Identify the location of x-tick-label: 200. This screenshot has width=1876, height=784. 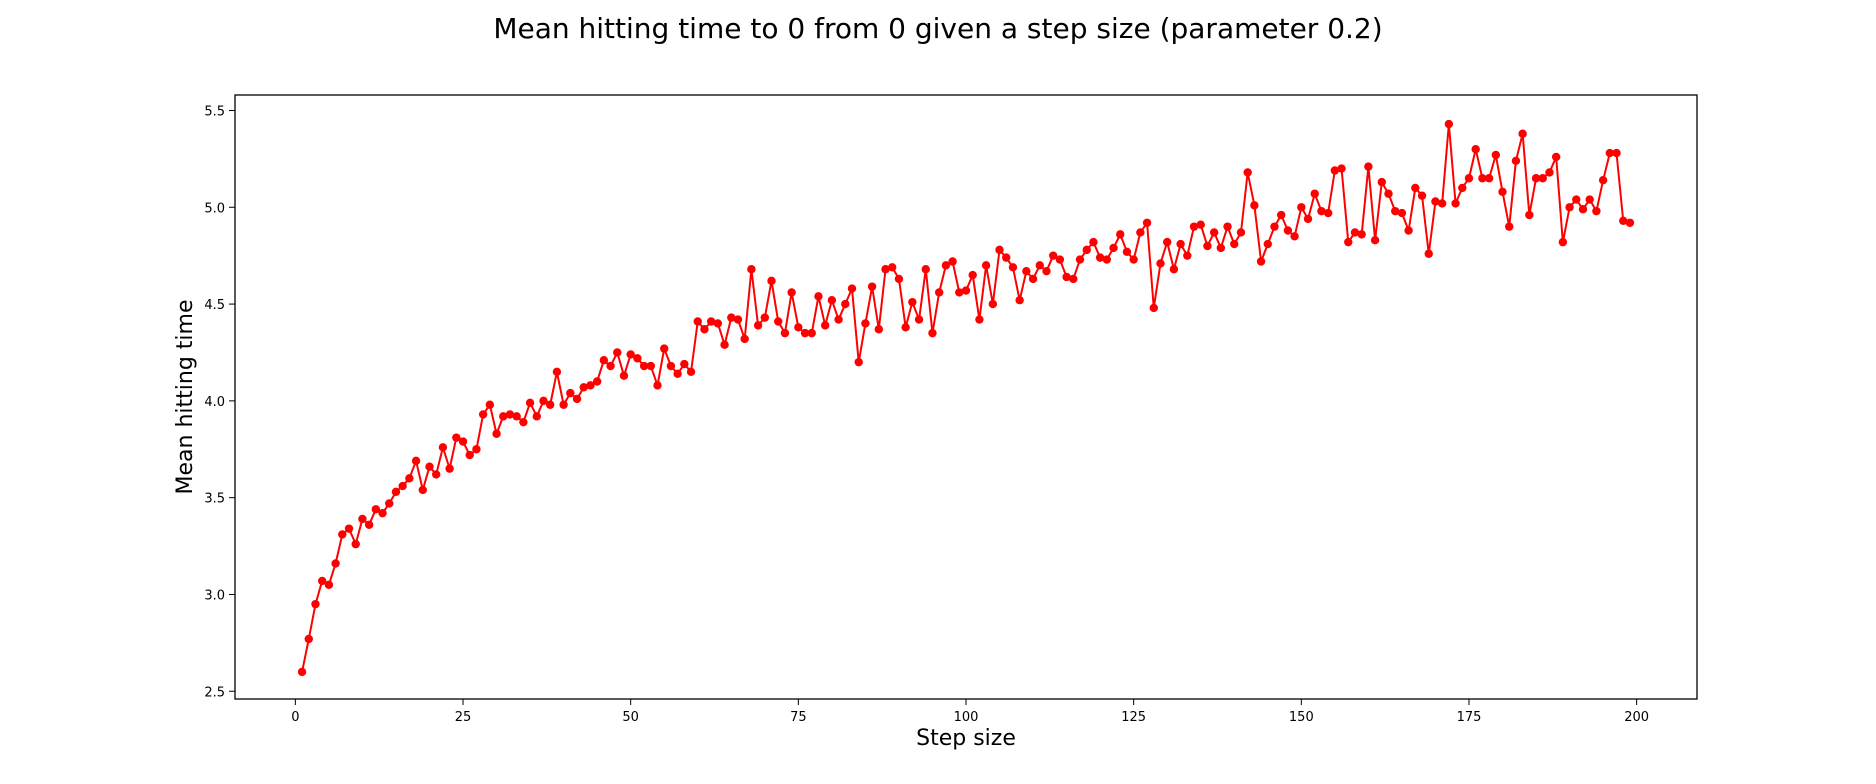
(1636, 717).